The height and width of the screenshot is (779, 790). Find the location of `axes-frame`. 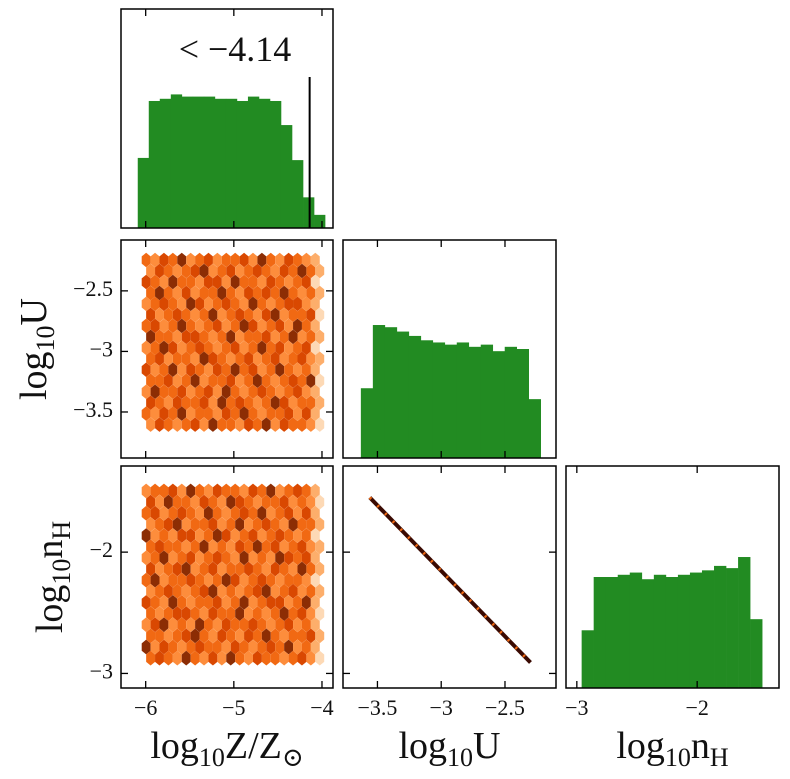

axes-frame is located at coordinates (227, 349).